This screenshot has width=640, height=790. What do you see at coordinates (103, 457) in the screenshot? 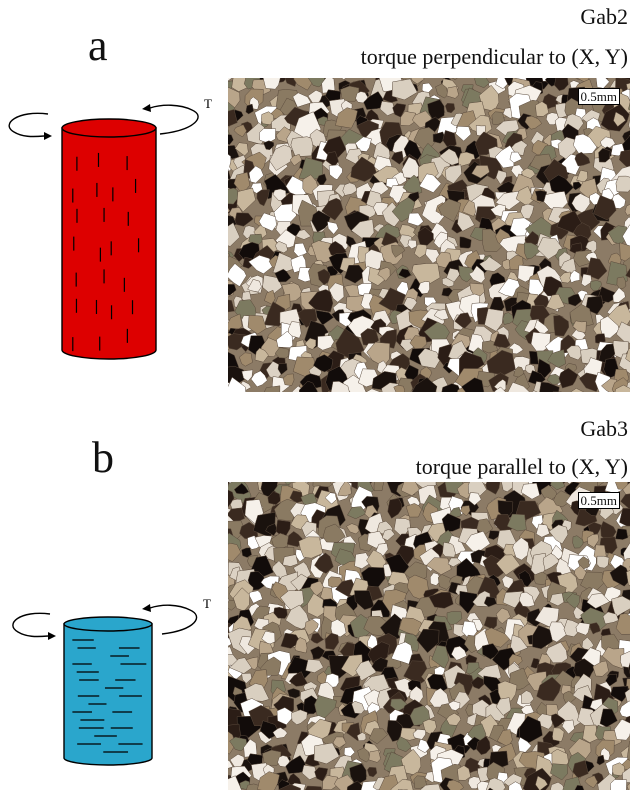
I see `panel-letter-b: b` at bounding box center [103, 457].